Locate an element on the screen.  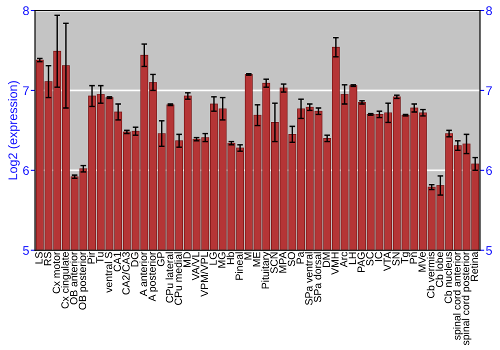
x-tick-label: OB anterior is located at coordinates (74, 278).